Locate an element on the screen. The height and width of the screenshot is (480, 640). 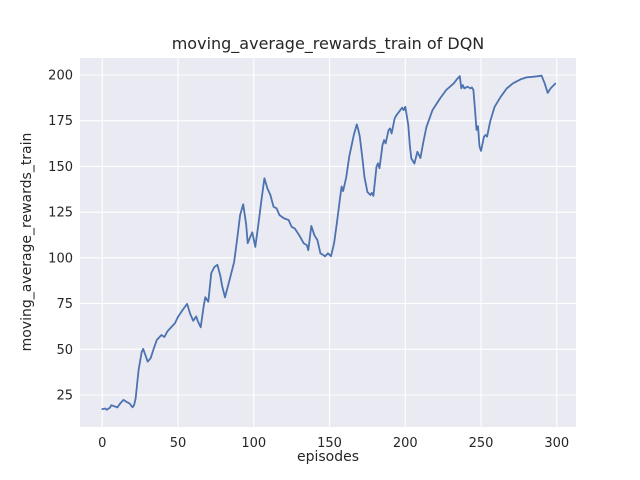
x-tick-label: 250 is located at coordinates (481, 443).